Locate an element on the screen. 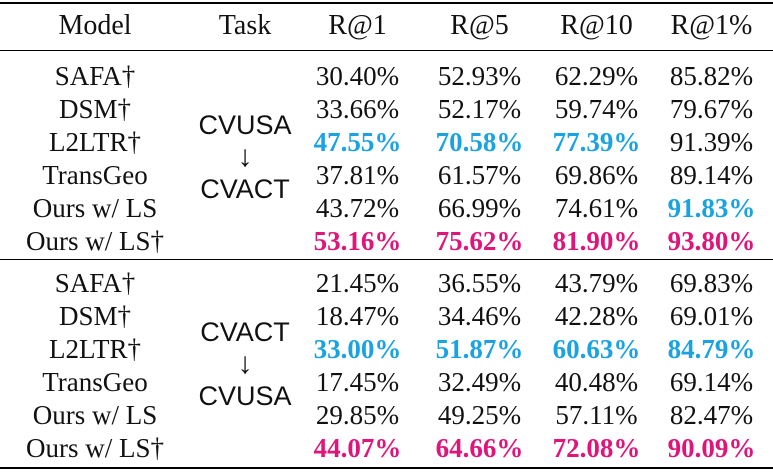 The image size is (773, 474). group-divider-rule is located at coordinates (386, 259).